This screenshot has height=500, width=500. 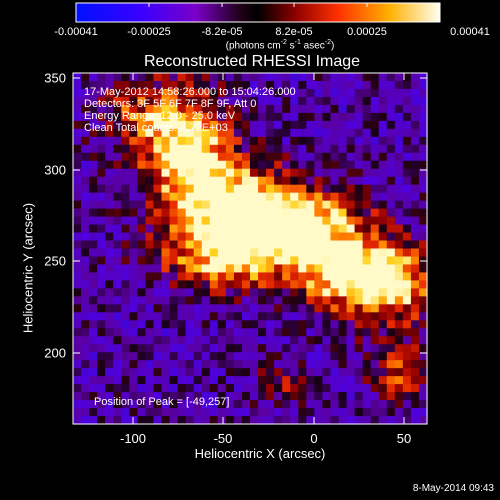 What do you see at coordinates (156, 128) in the screenshot?
I see `info-line-counts: Clean Total counts: 4.72E+03` at bounding box center [156, 128].